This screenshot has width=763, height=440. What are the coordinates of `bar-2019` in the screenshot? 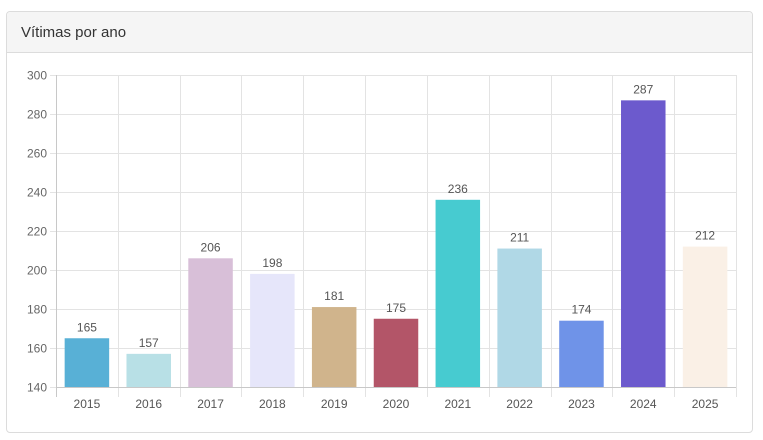 It's located at (334, 347).